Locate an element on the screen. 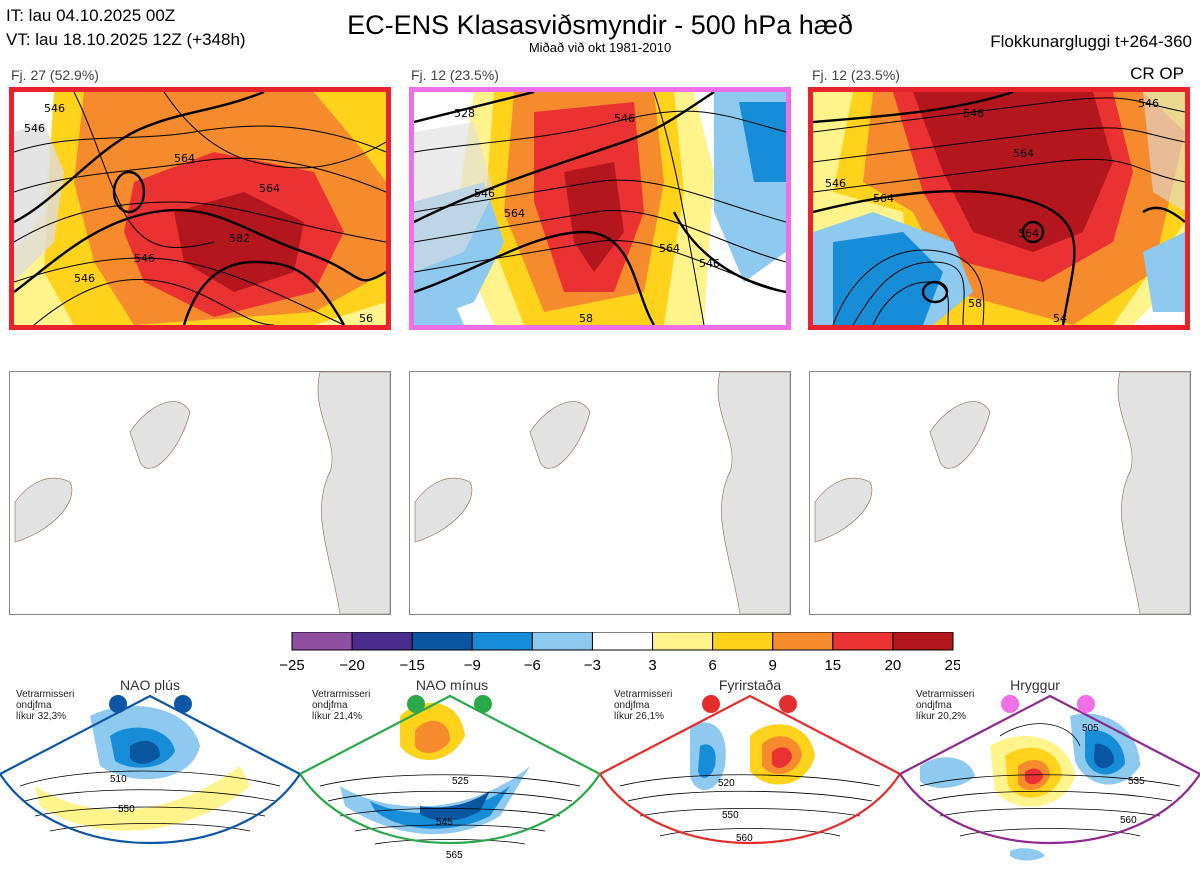  valid-time: VT: lau 18.10.2025 12Z (+348h) is located at coordinates (126, 39).